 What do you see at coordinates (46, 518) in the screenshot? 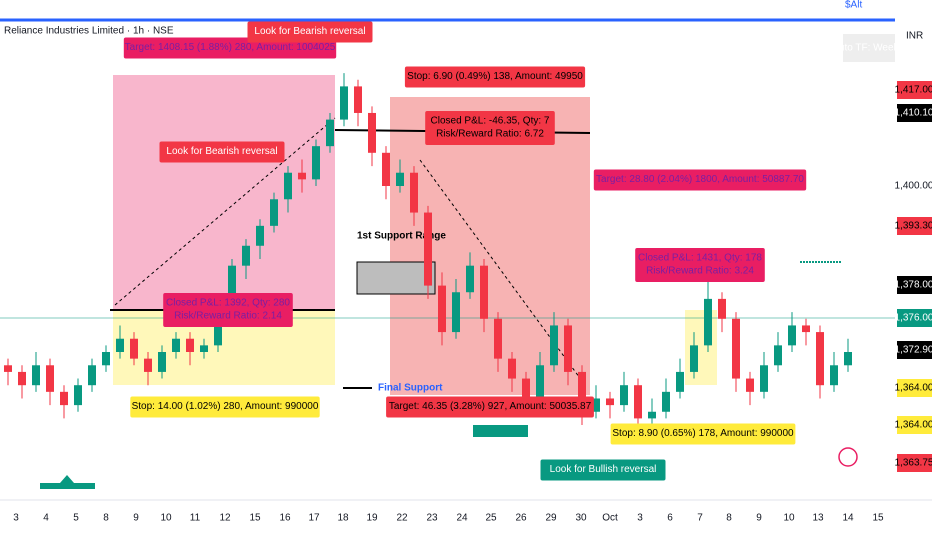
I see `date-label: 4` at bounding box center [46, 518].